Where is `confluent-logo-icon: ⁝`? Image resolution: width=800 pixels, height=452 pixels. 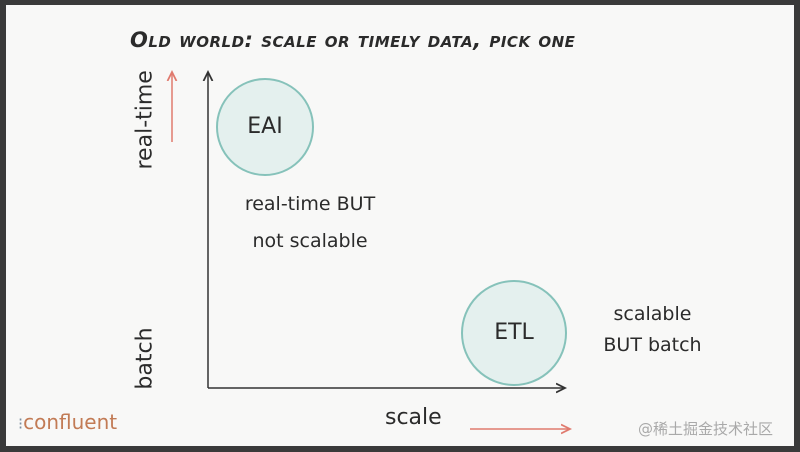
confluent-logo-icon: ⁝ is located at coordinates (21, 423).